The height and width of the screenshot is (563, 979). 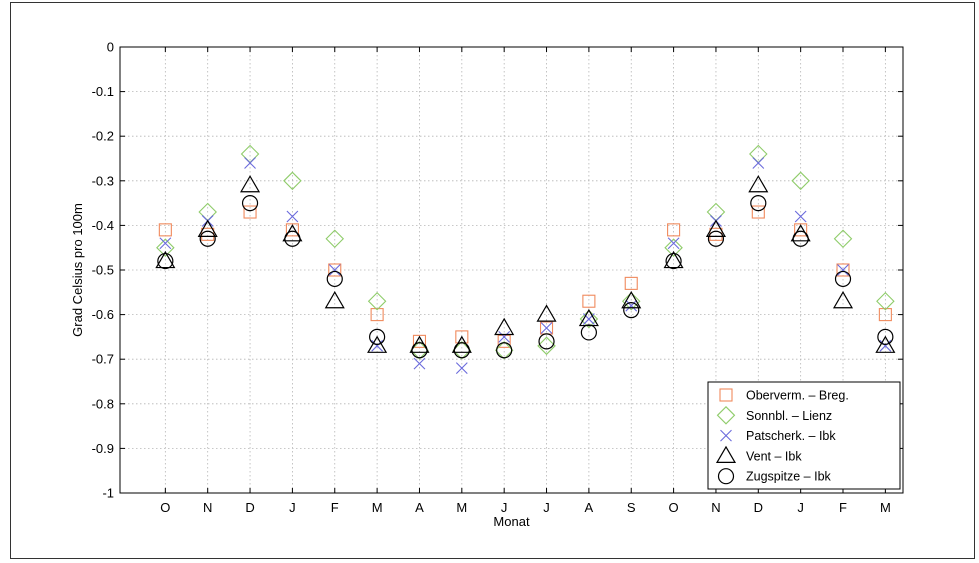 I want to click on legend-marker-circle, so click(x=726, y=476).